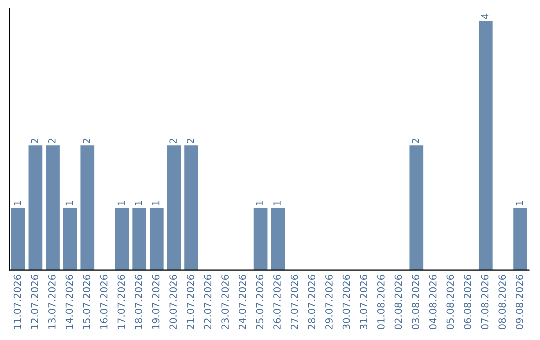 The height and width of the screenshot is (340, 540). What do you see at coordinates (433, 302) in the screenshot?
I see `x-tick-label: 04.08.2026` at bounding box center [433, 302].